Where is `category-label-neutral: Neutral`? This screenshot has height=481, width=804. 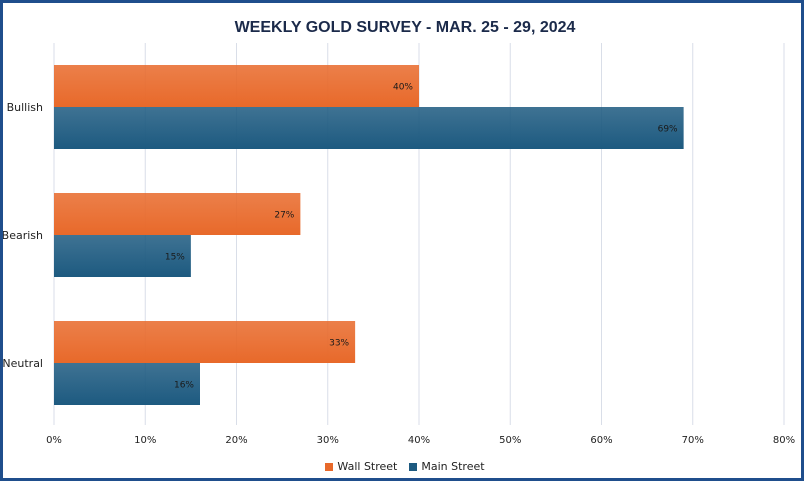
category-label-neutral: Neutral is located at coordinates (23, 363).